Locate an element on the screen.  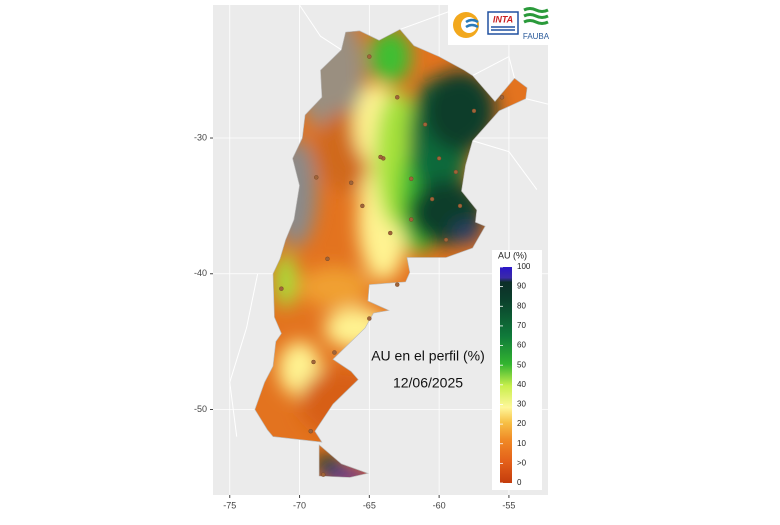
logo-fauba: FAUBA is located at coordinates (536, 36).